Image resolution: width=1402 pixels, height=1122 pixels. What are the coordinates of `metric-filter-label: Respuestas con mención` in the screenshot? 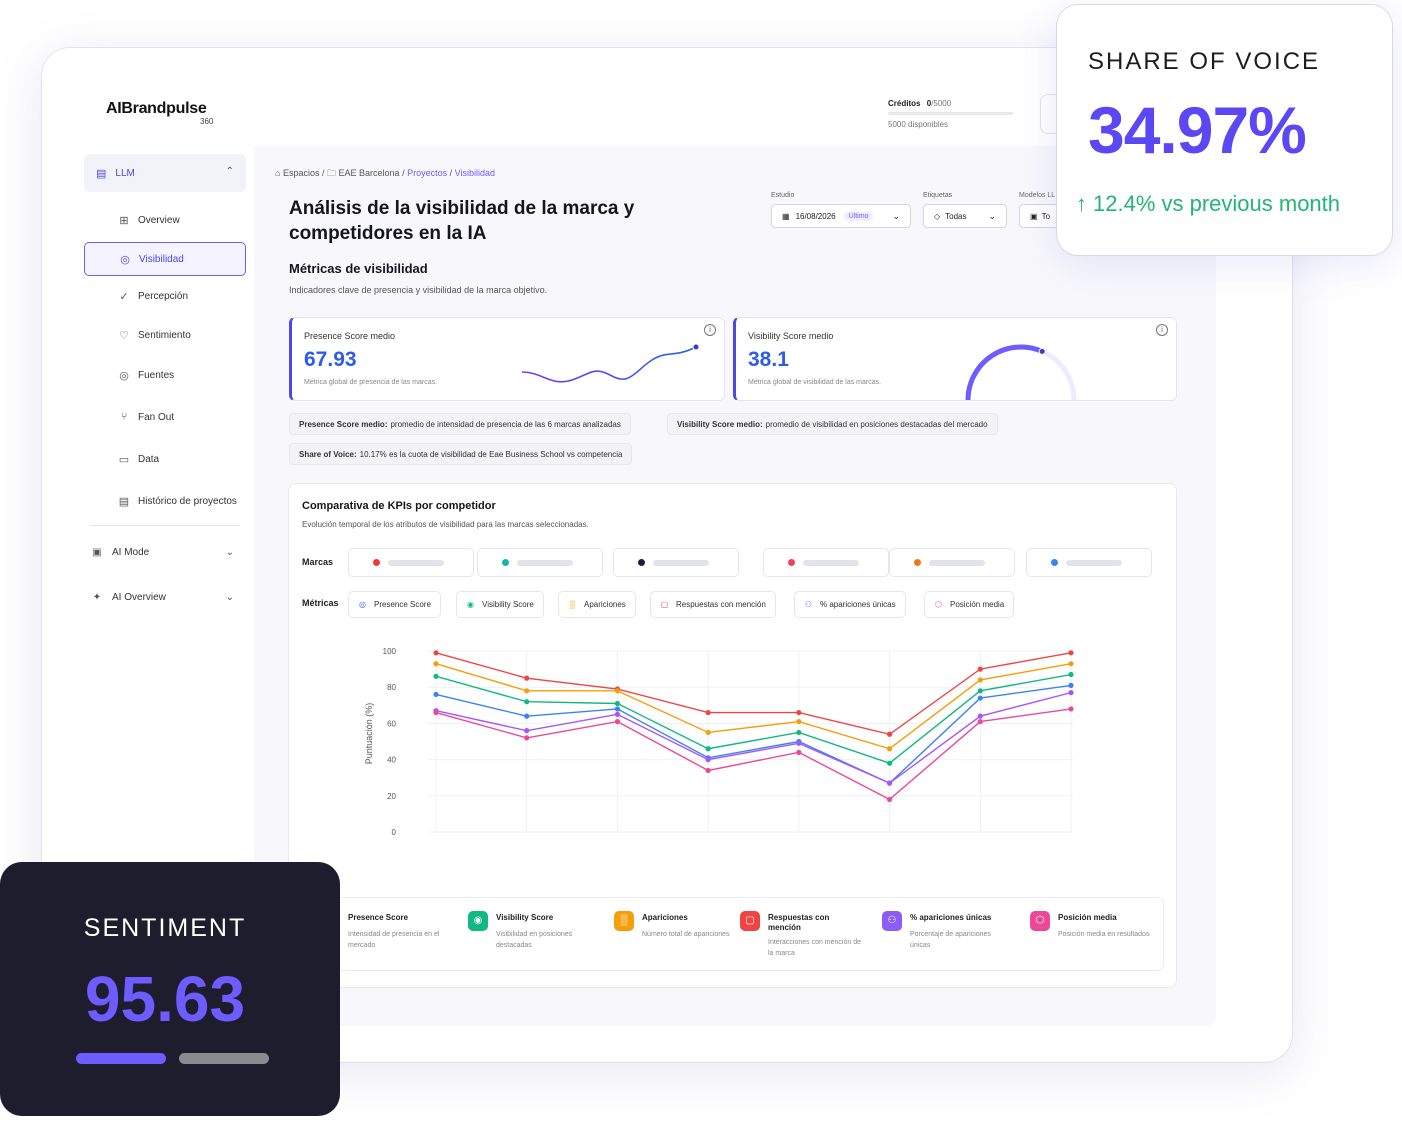 It's located at (721, 604).